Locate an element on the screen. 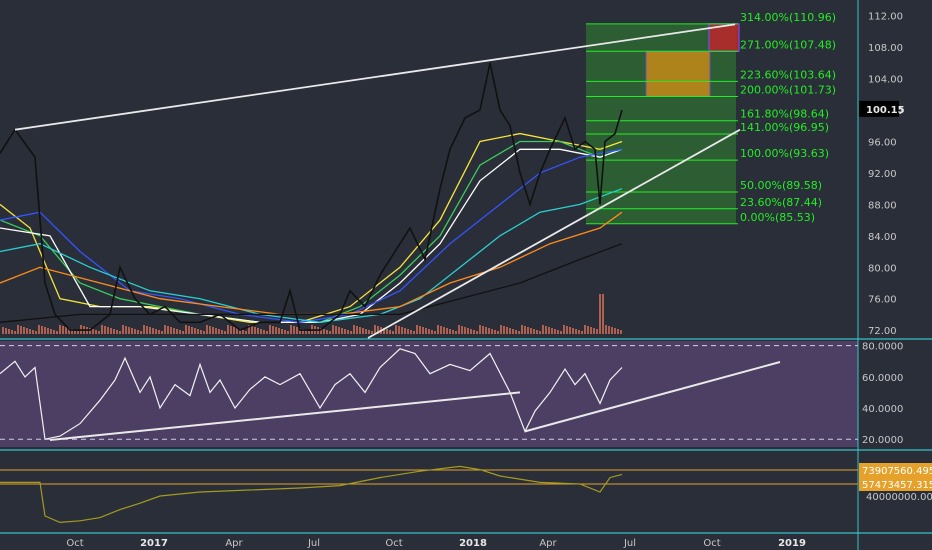  last-price-label: 100.15 is located at coordinates (885, 110).